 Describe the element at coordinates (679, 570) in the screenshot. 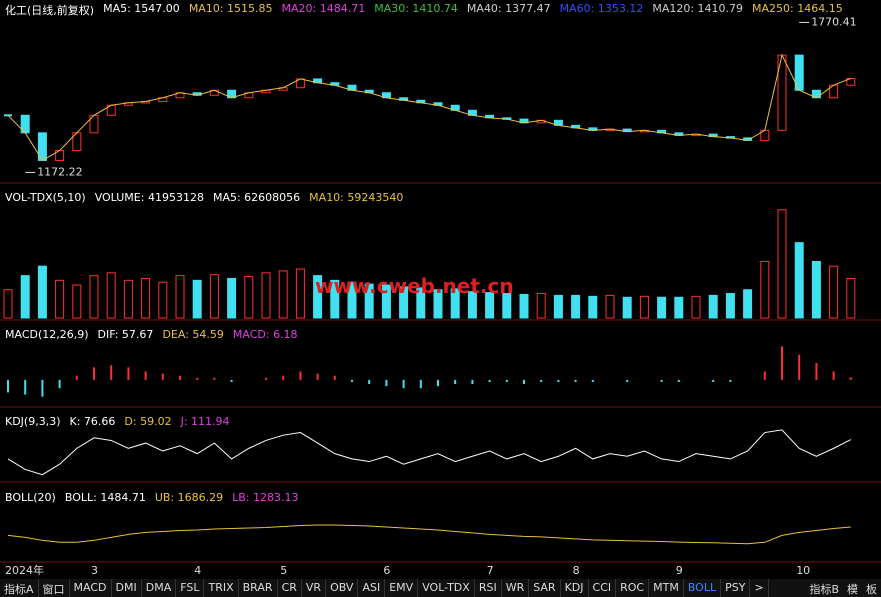

I see `x-axis-label: 9` at that location.